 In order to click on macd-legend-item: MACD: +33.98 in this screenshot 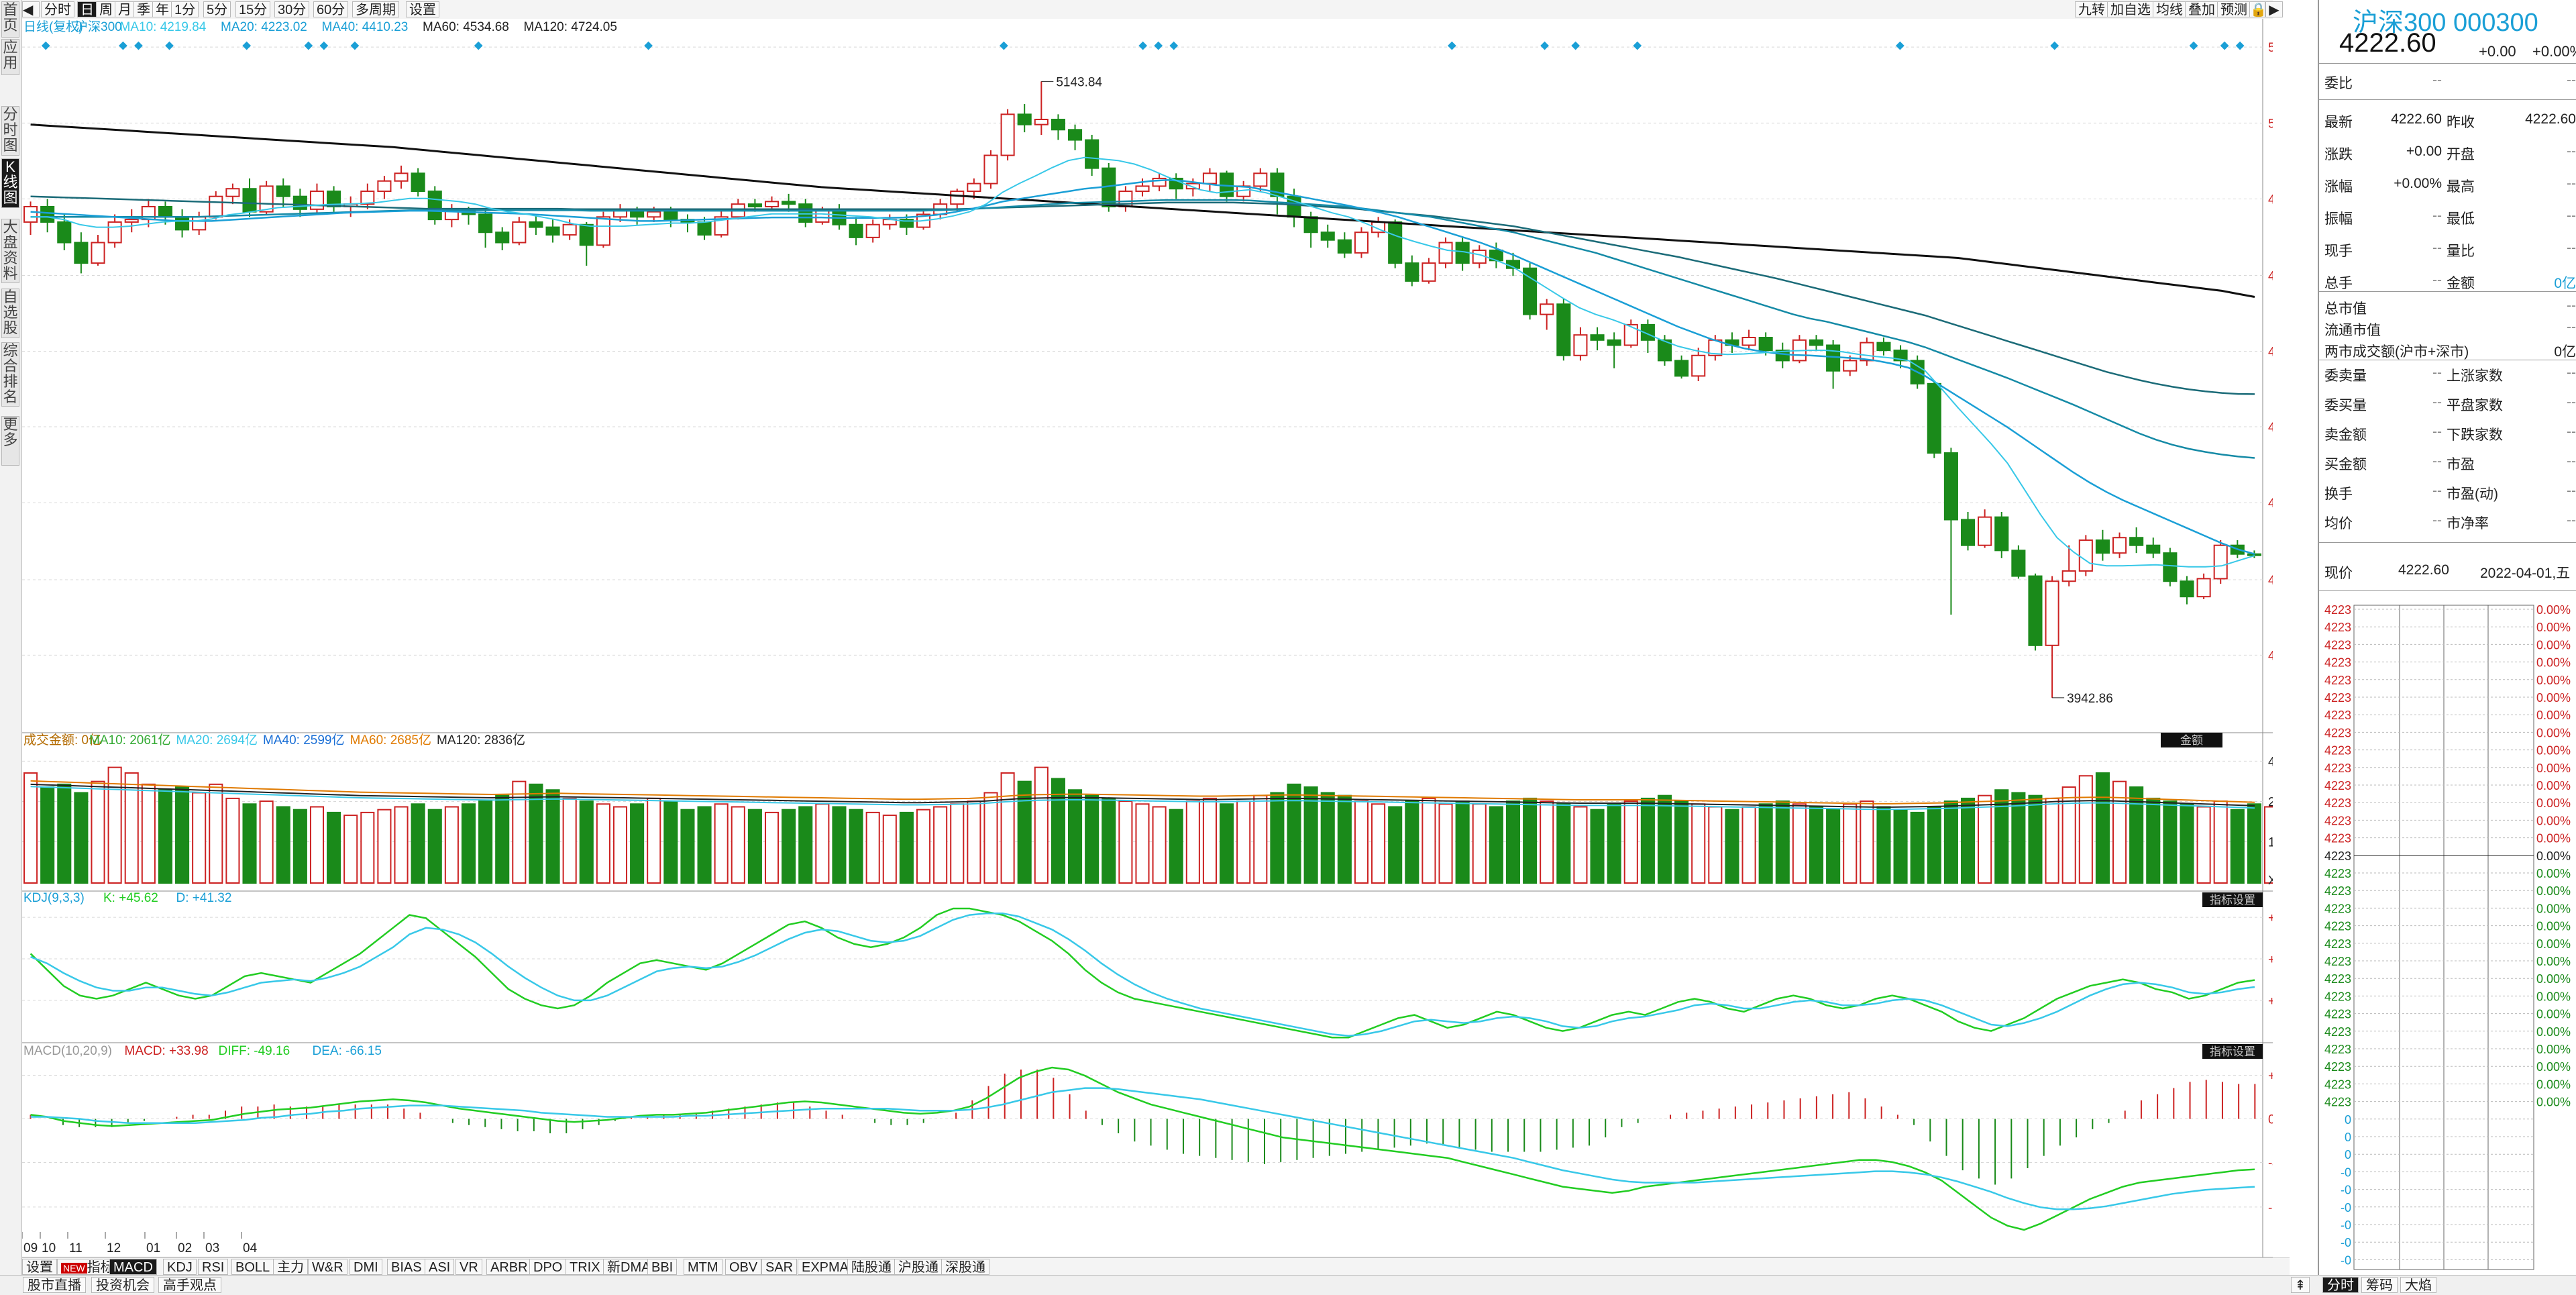, I will do `click(167, 1051)`.